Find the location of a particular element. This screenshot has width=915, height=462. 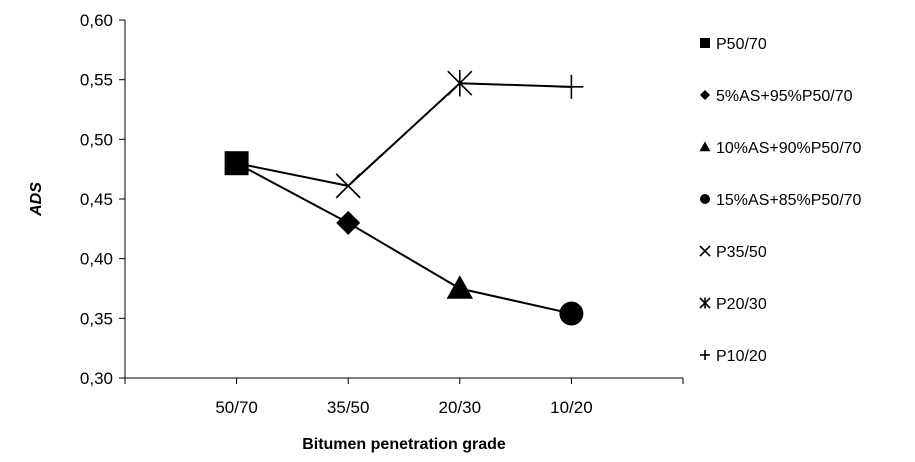

y-tick-label: 0,60 is located at coordinates (96, 20).